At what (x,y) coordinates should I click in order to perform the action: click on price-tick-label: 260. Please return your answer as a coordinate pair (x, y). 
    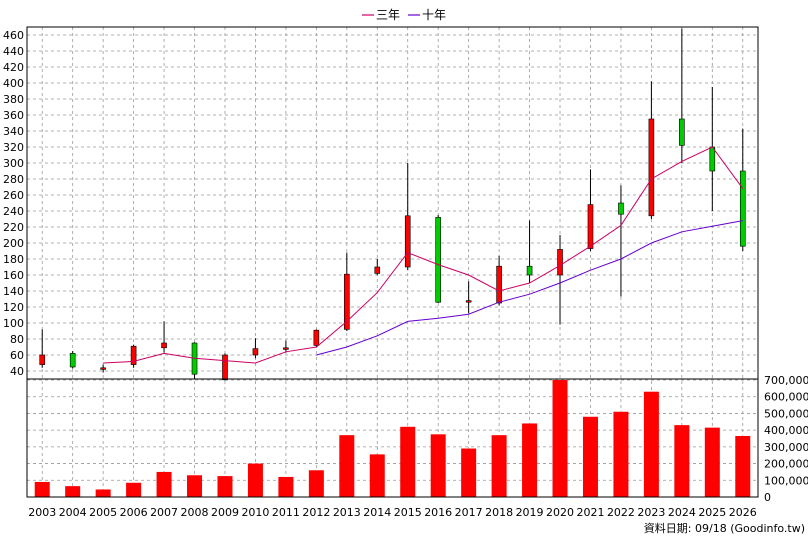
    Looking at the image, I should click on (13, 195).